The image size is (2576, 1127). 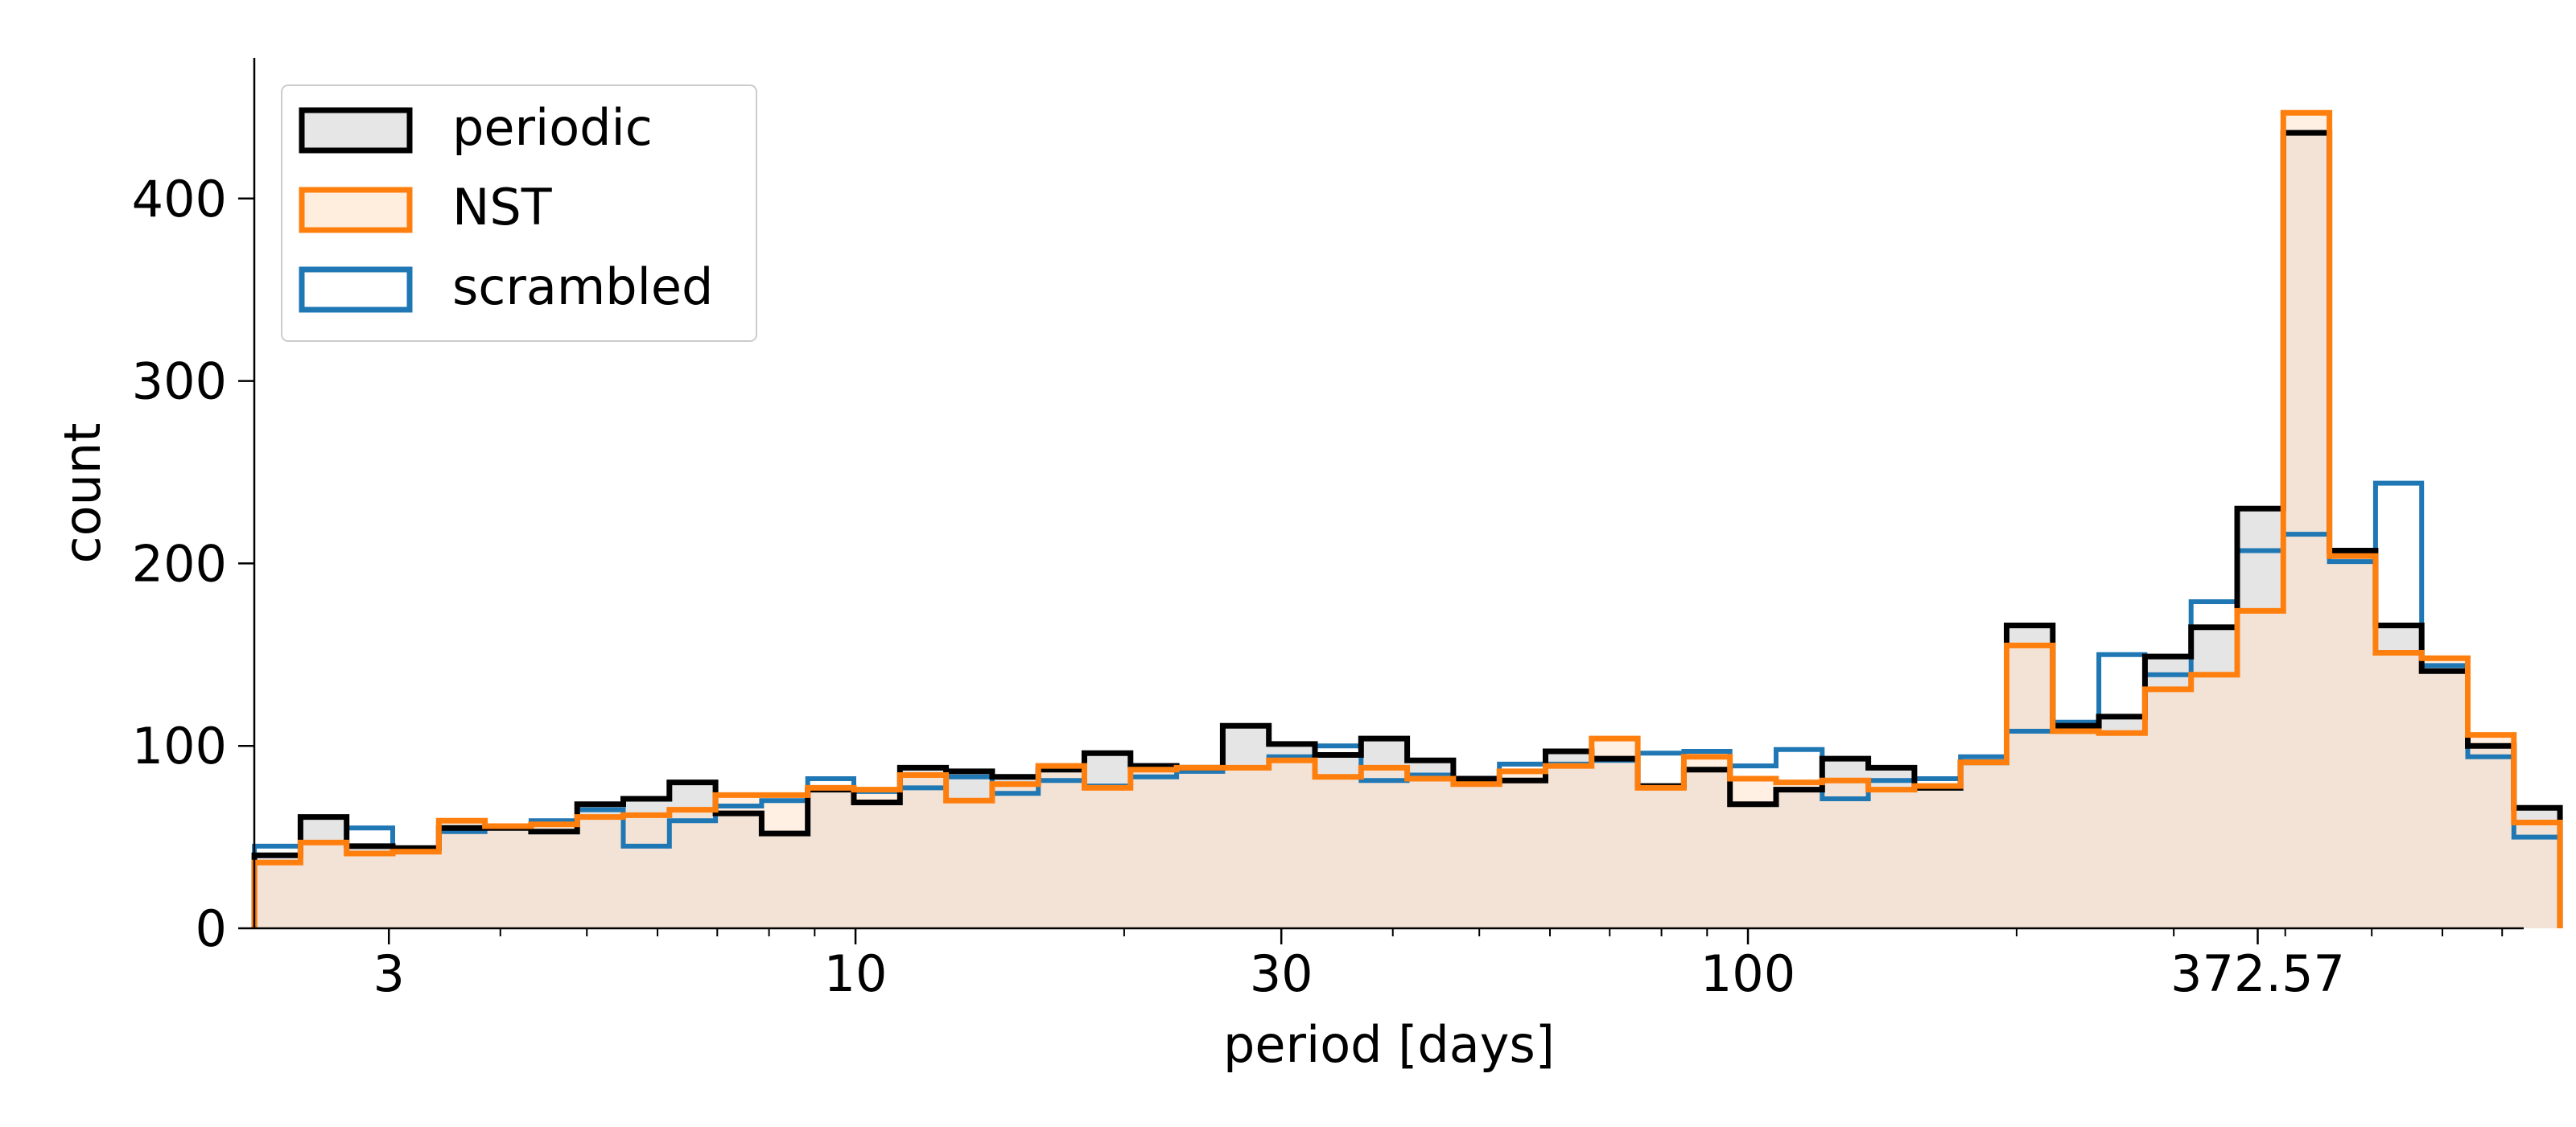 I want to click on legend-label-periodic: periodic, so click(x=552, y=127).